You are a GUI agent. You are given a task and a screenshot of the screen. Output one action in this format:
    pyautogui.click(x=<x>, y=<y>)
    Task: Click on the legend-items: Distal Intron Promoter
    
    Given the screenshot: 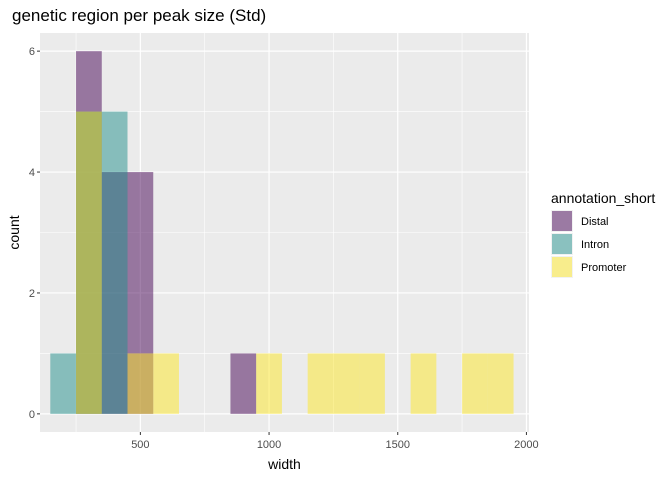 What is the action you would take?
    pyautogui.click(x=589, y=244)
    